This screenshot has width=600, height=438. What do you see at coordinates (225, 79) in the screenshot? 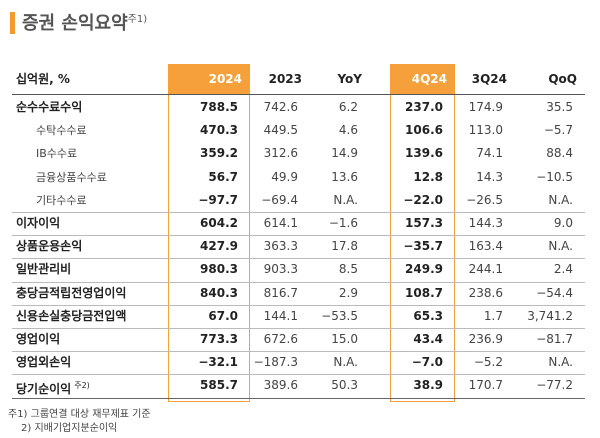
I see `column-header: 2024` at bounding box center [225, 79].